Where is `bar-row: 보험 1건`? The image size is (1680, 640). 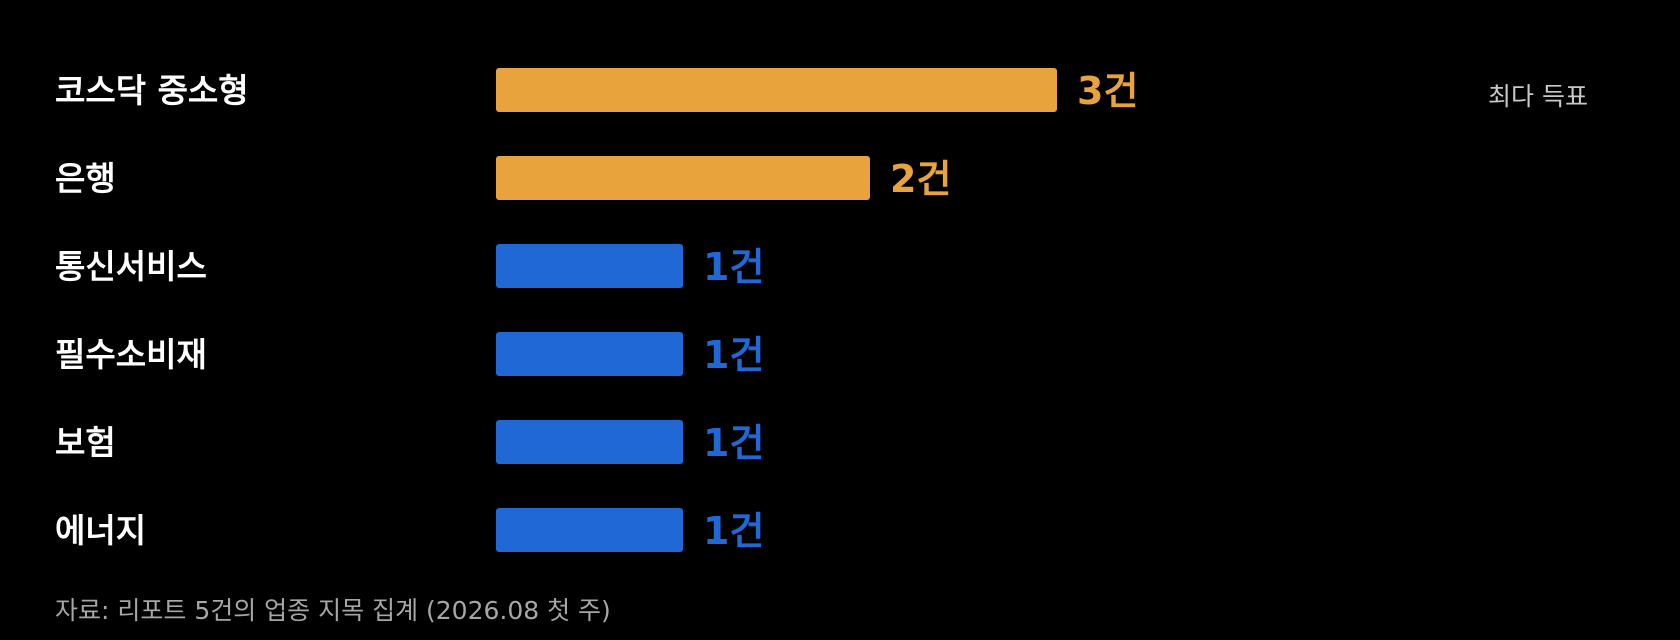 bar-row: 보험 1건 is located at coordinates (409, 442).